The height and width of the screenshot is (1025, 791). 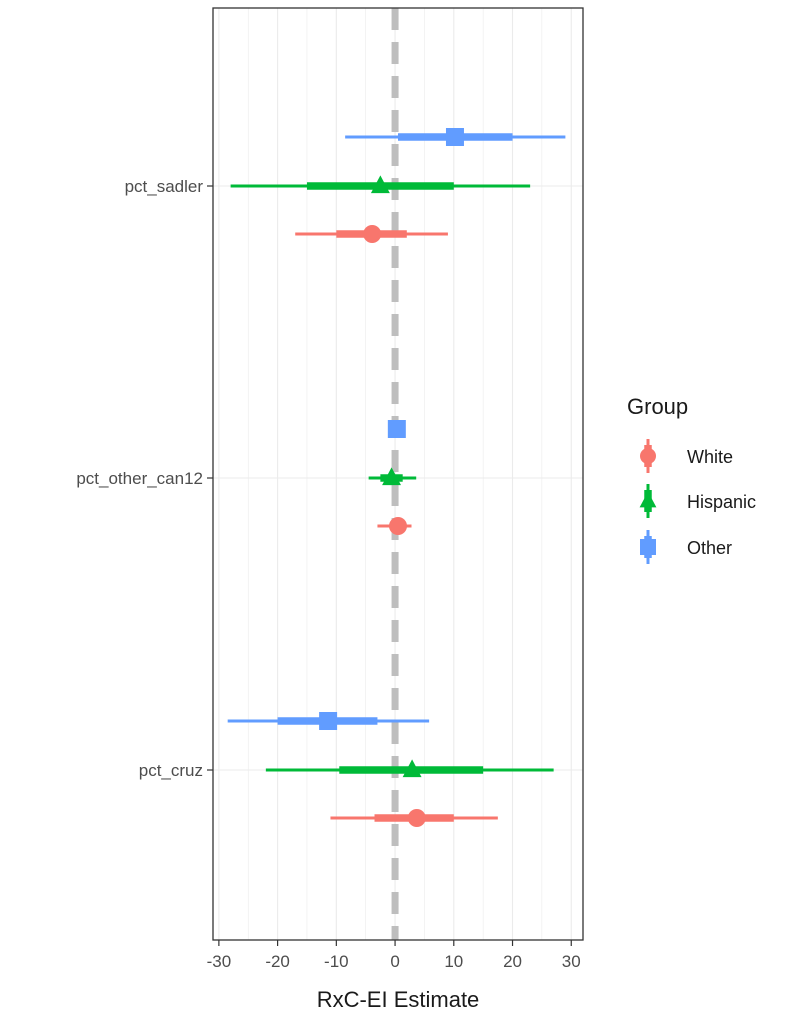 I want to click on legend-label: White, so click(x=710, y=457).